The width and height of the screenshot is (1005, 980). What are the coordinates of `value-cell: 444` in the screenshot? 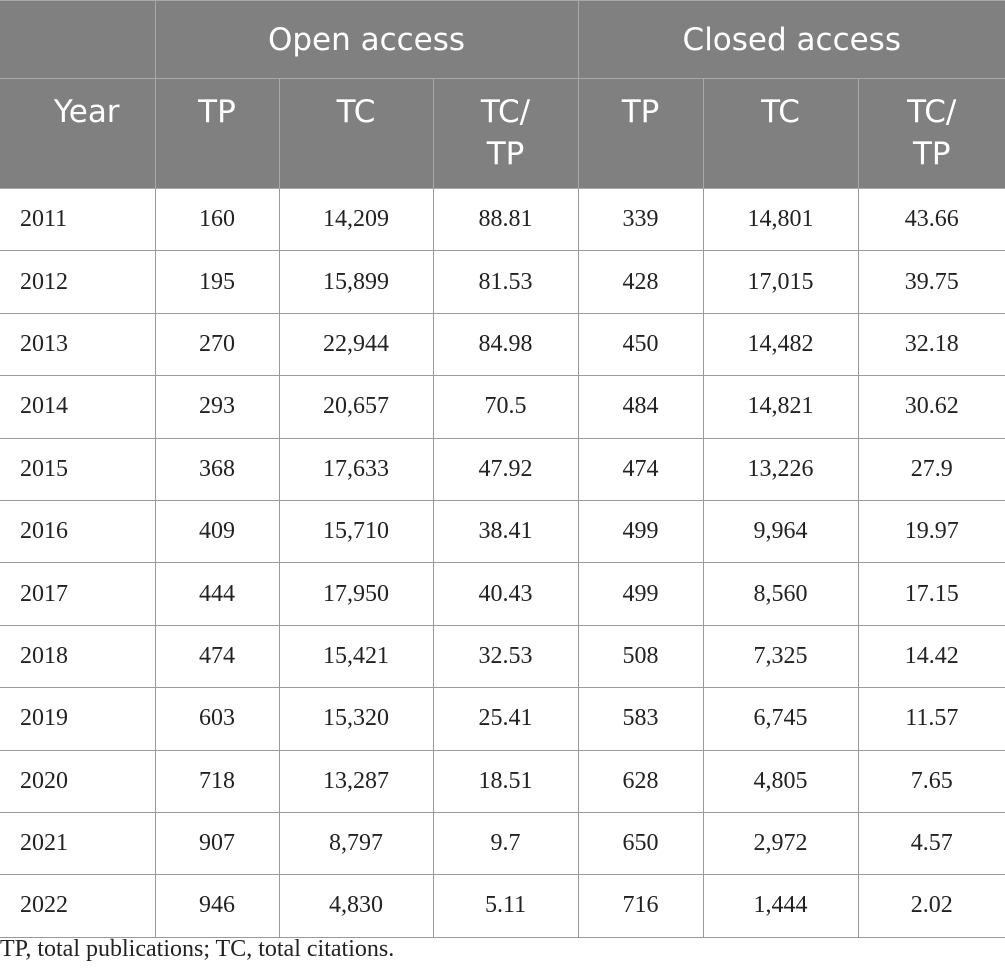 It's located at (217, 594).